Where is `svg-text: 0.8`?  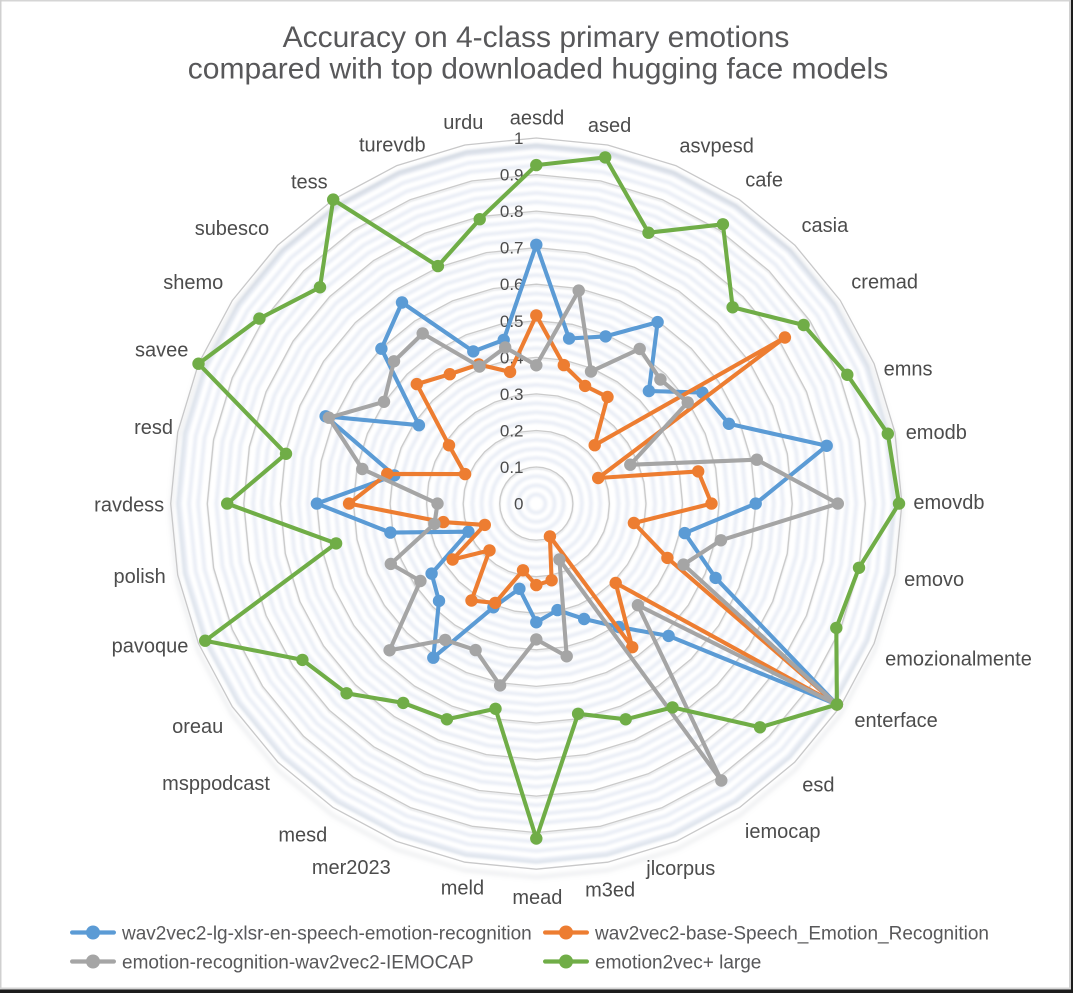
svg-text: 0.8 is located at coordinates (512, 211).